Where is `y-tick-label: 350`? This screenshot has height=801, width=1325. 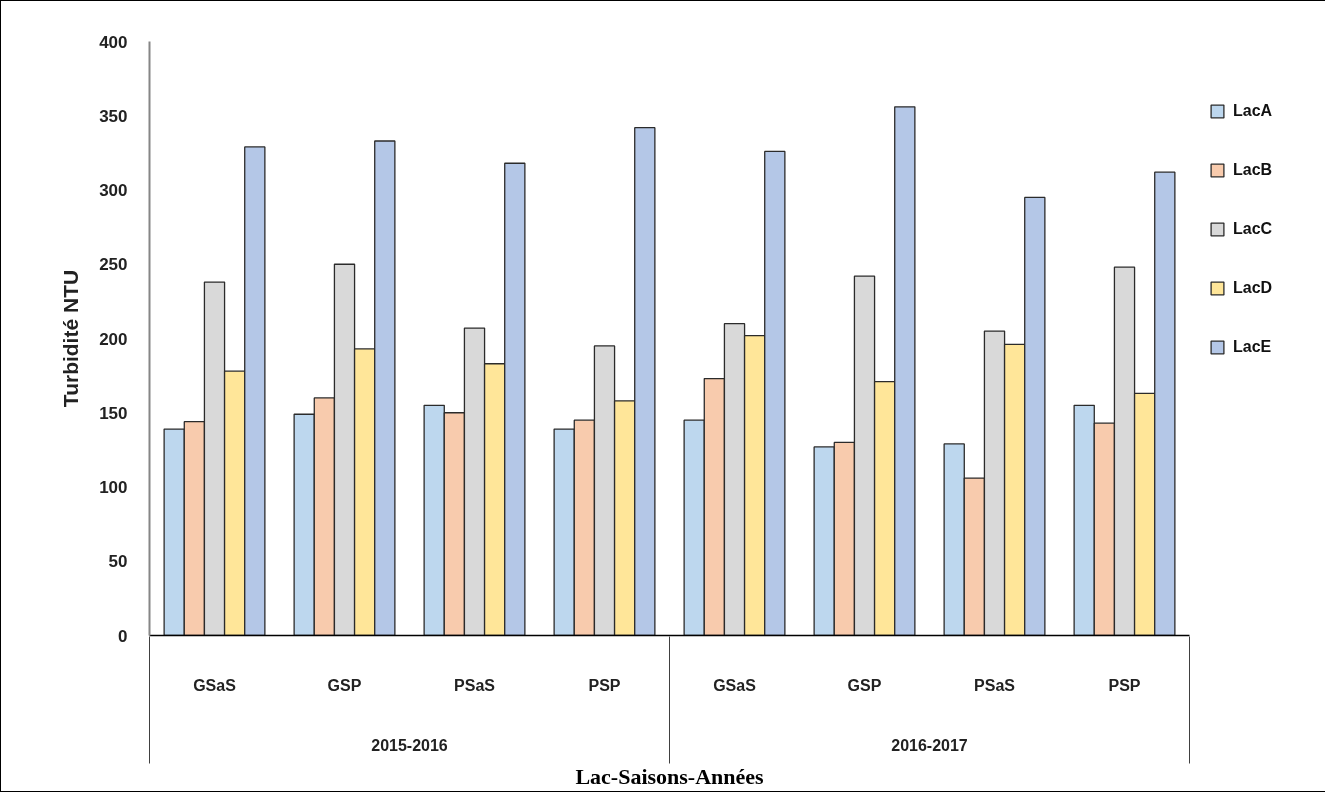
y-tick-label: 350 is located at coordinates (113, 116).